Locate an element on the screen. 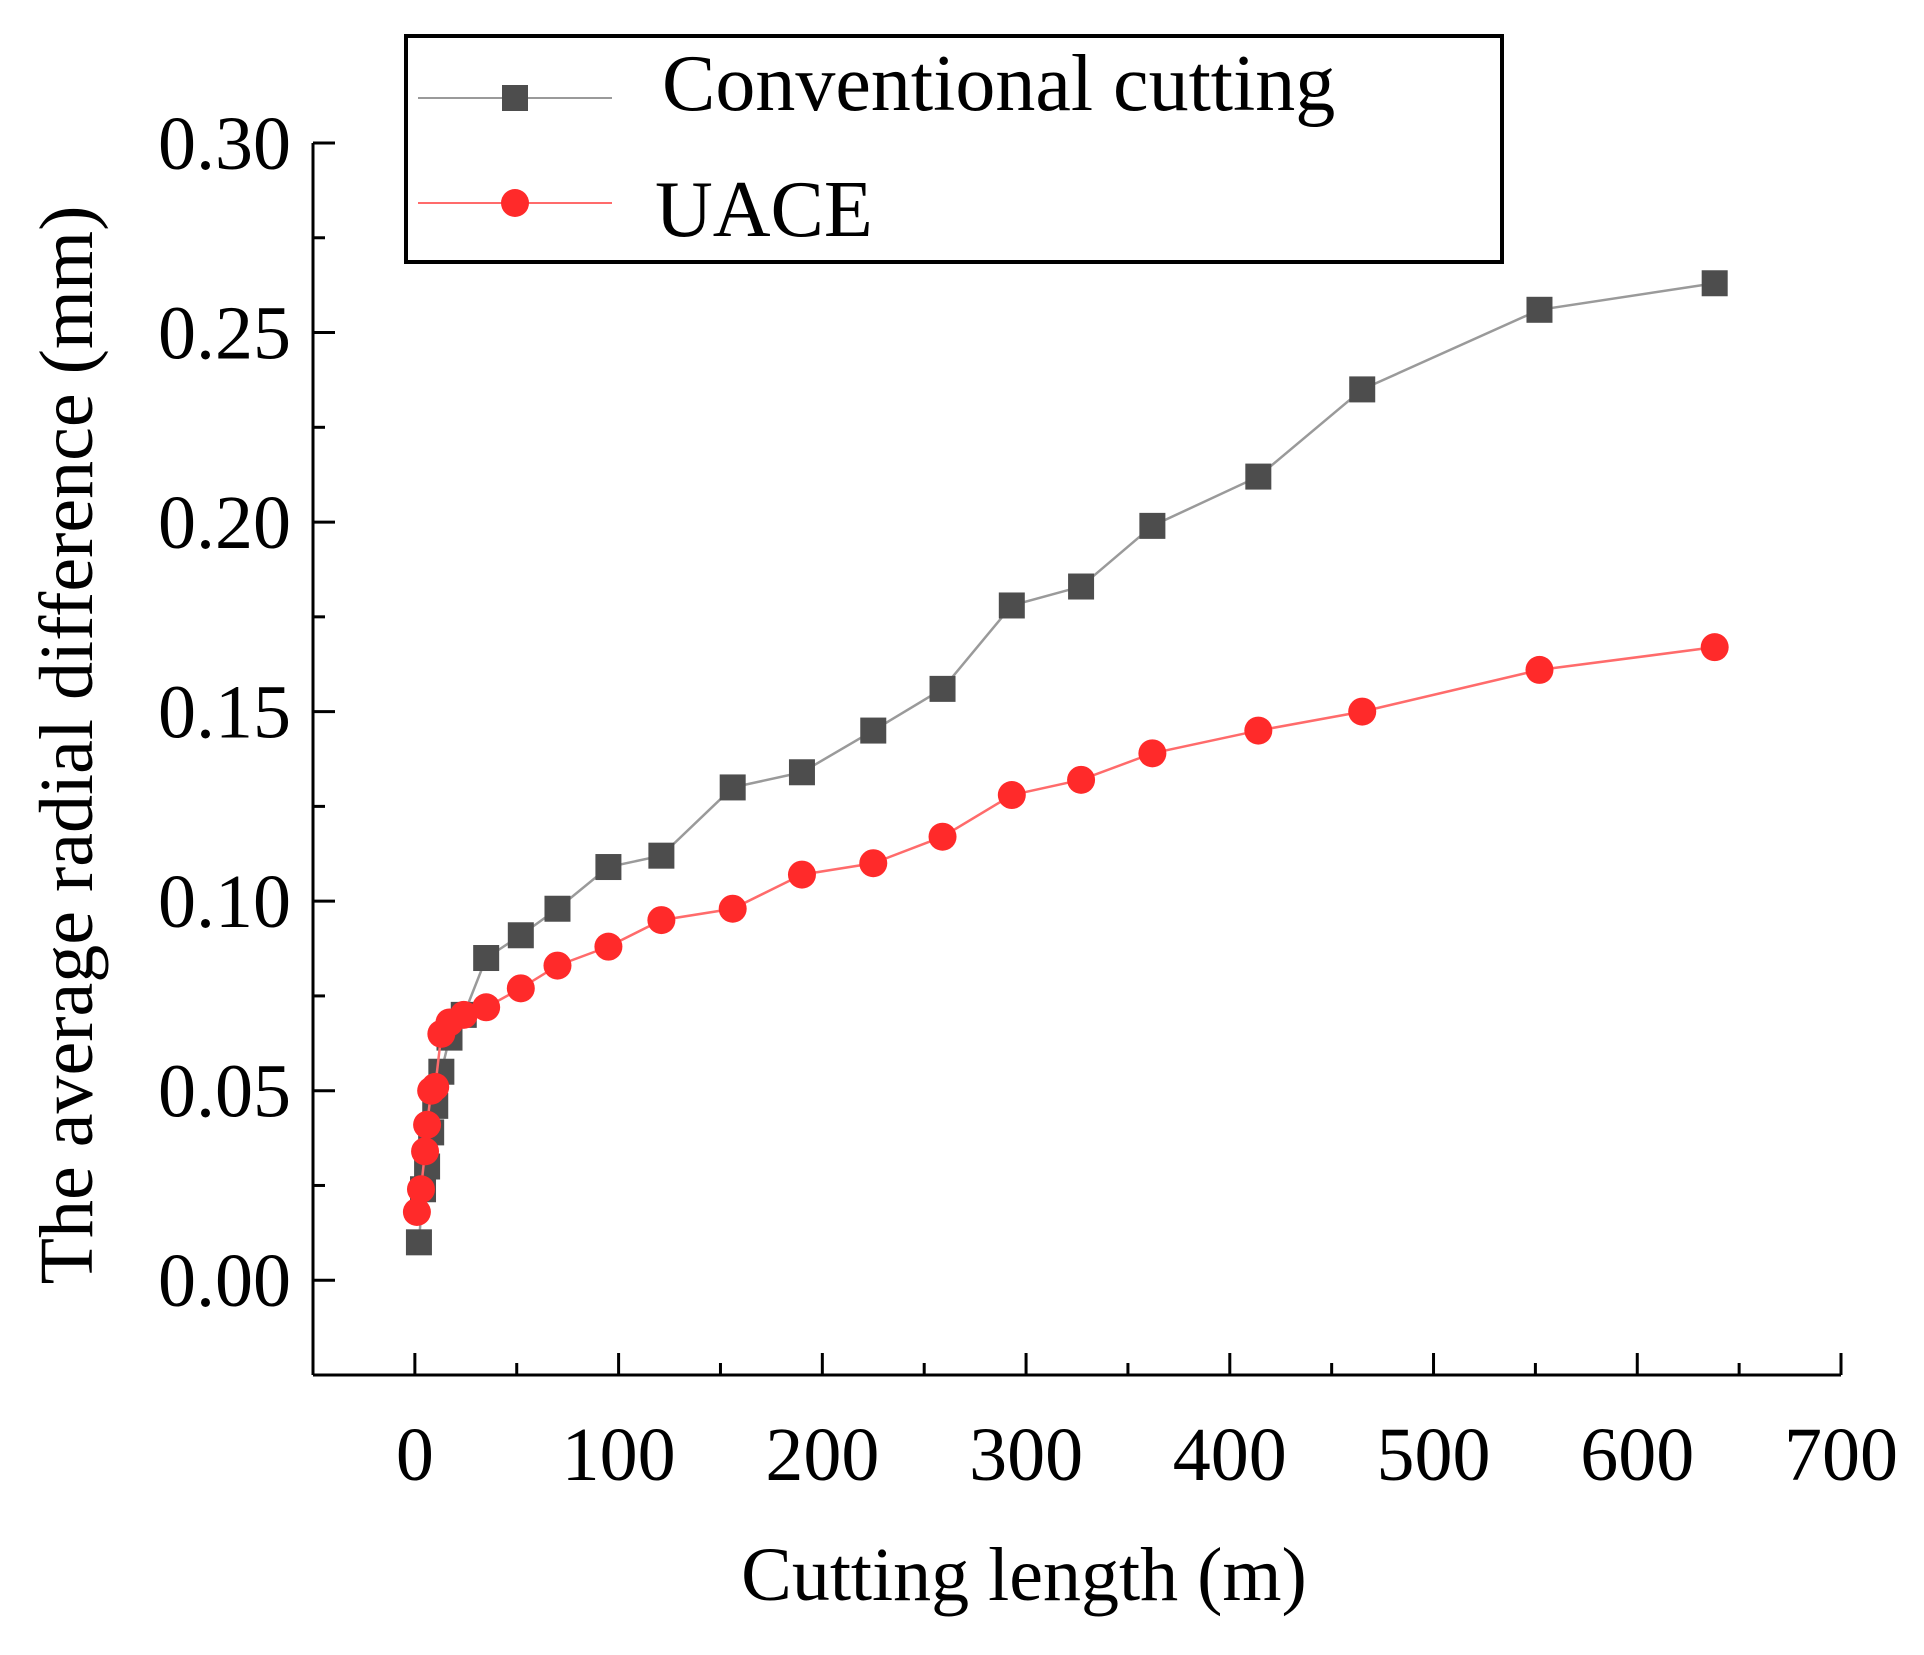  legend-label-uace: UACE is located at coordinates (764, 210).